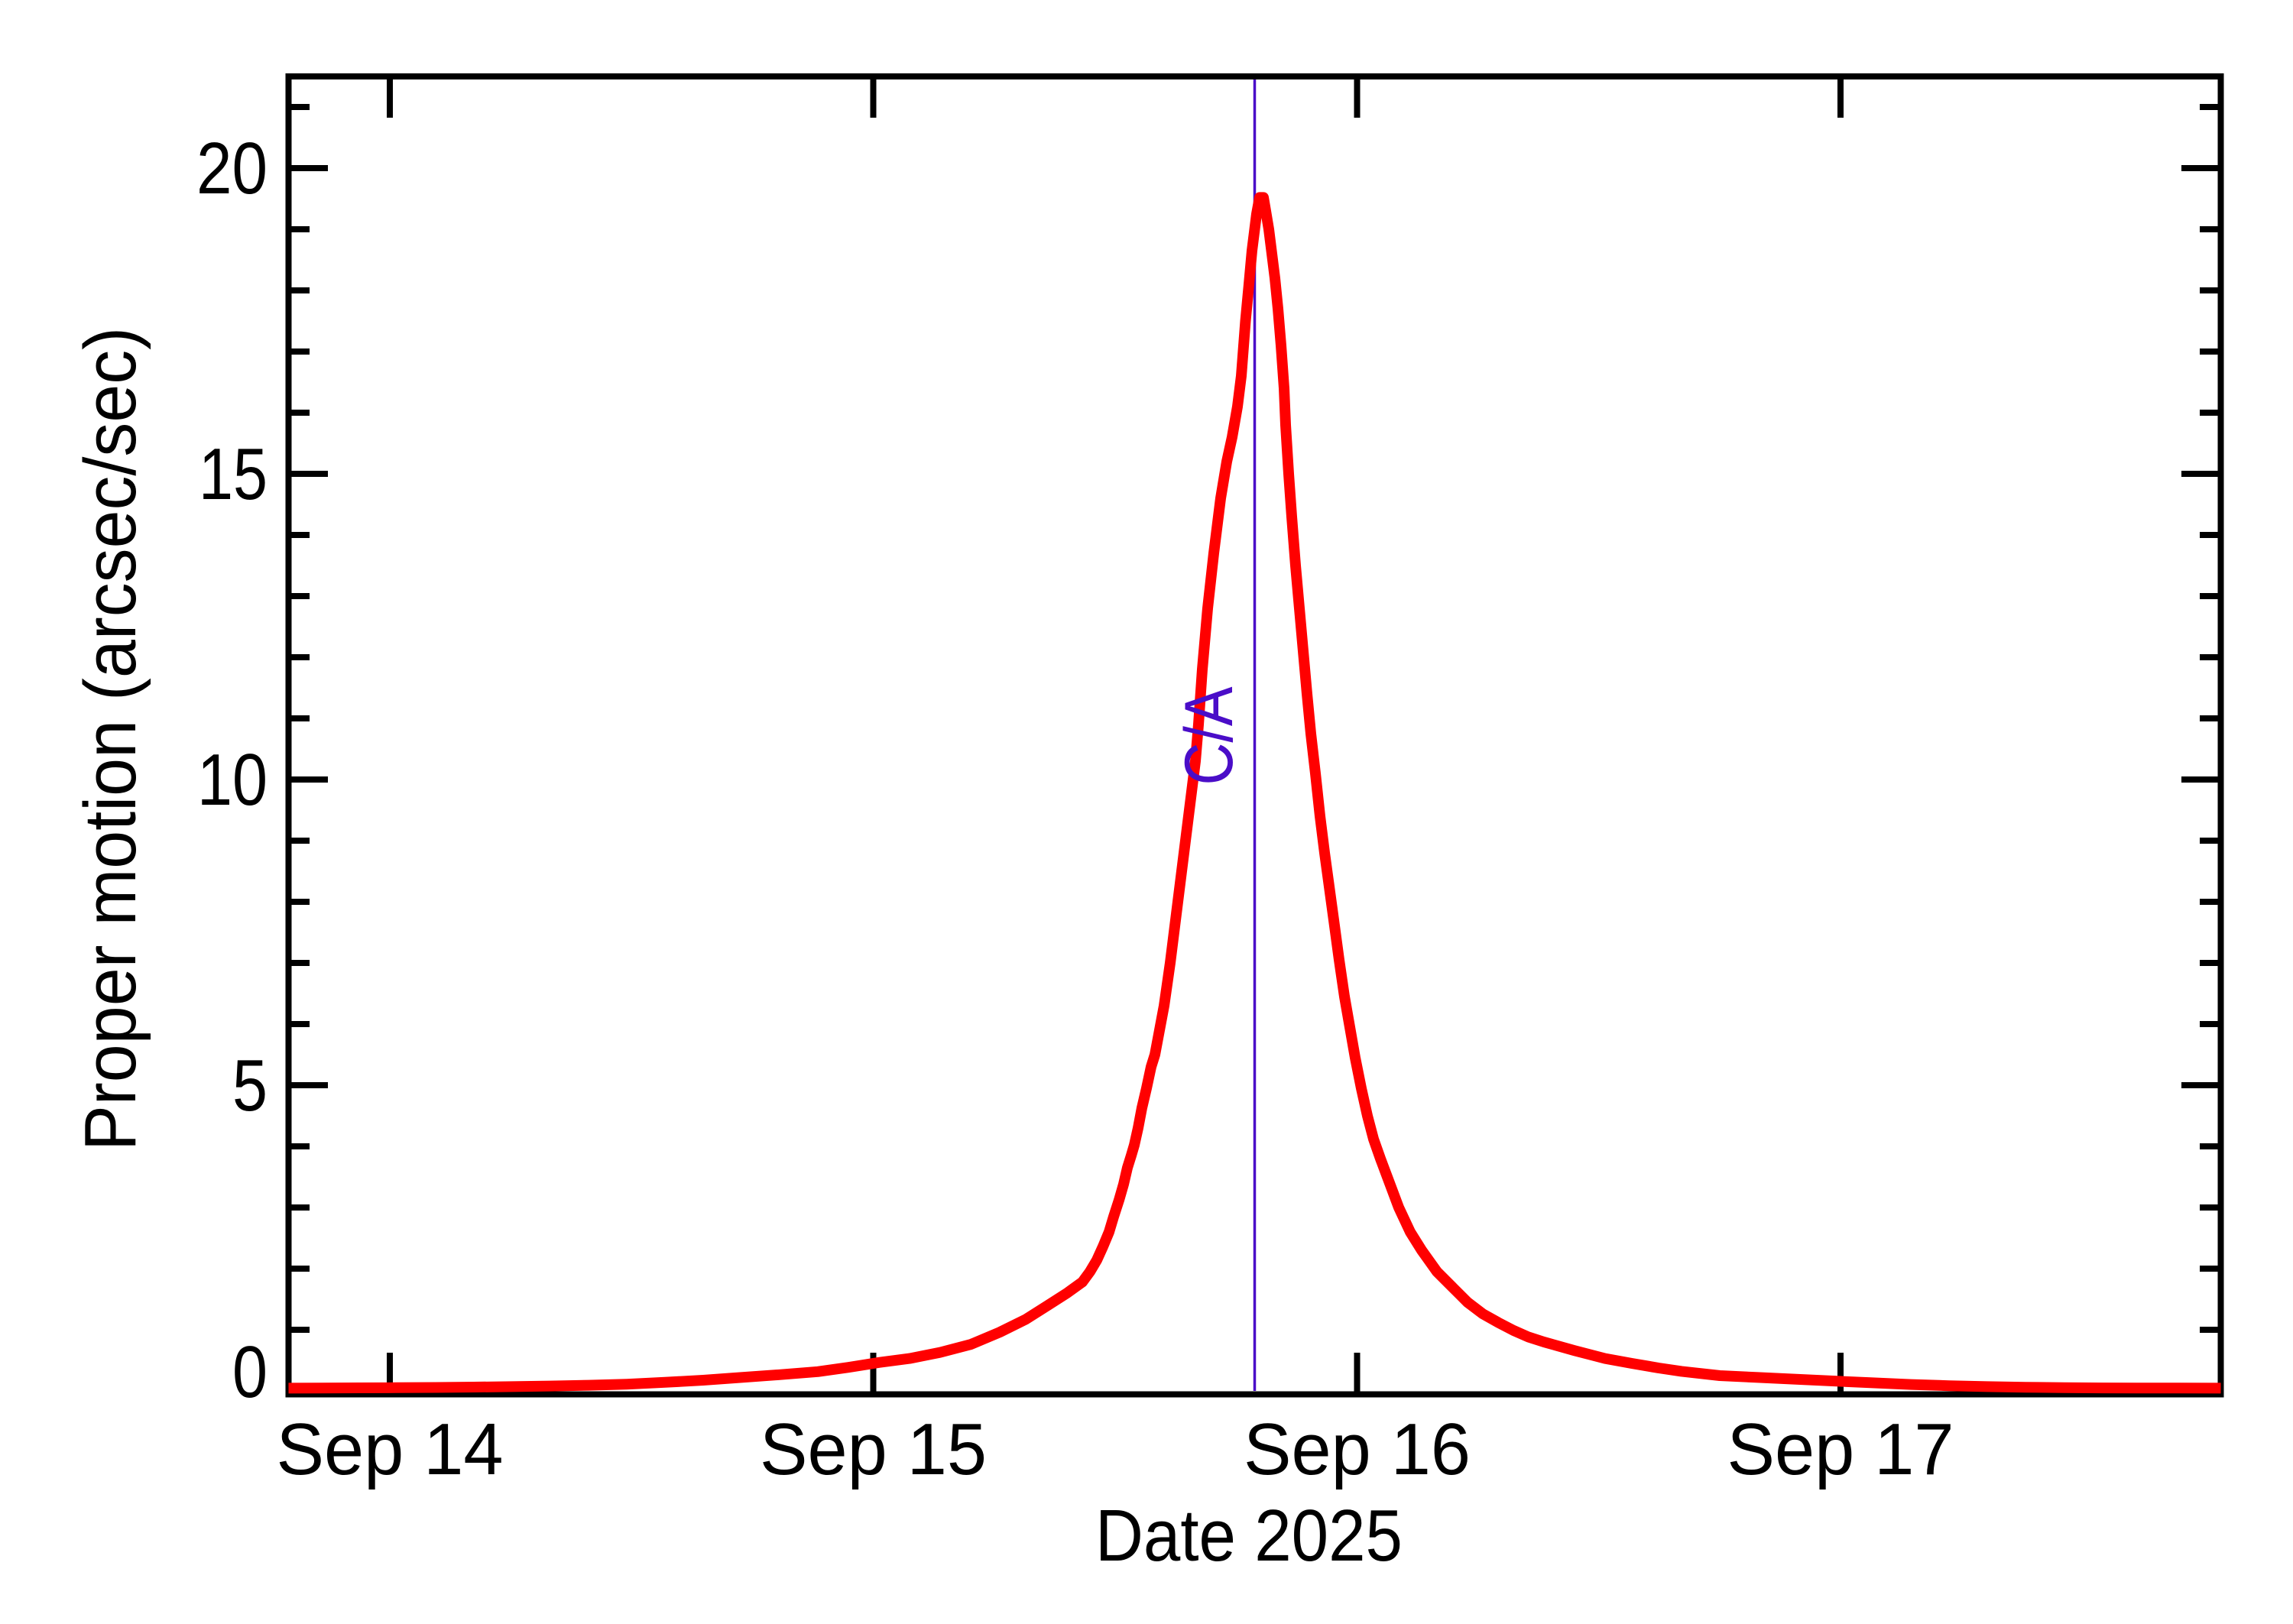 The height and width of the screenshot is (1624, 2293). I want to click on svg-text: Sep 17, so click(1841, 1449).